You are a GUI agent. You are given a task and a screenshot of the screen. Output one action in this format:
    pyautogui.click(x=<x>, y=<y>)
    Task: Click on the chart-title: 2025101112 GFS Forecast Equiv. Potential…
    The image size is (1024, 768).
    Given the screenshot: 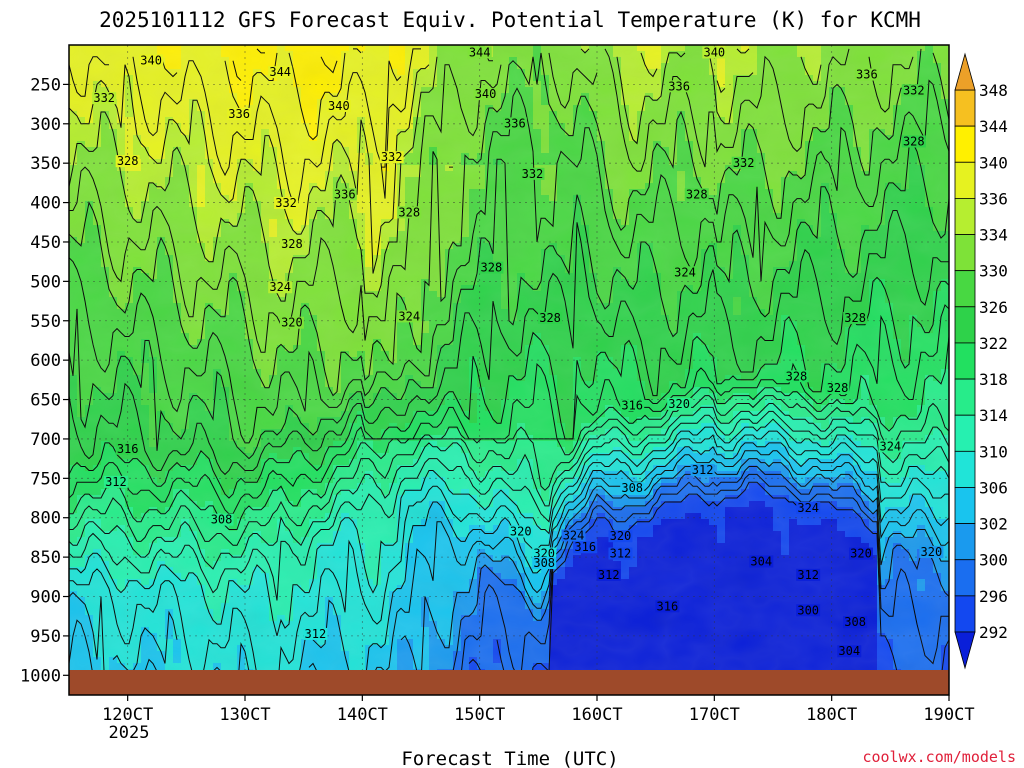 What is the action you would take?
    pyautogui.click(x=510, y=20)
    